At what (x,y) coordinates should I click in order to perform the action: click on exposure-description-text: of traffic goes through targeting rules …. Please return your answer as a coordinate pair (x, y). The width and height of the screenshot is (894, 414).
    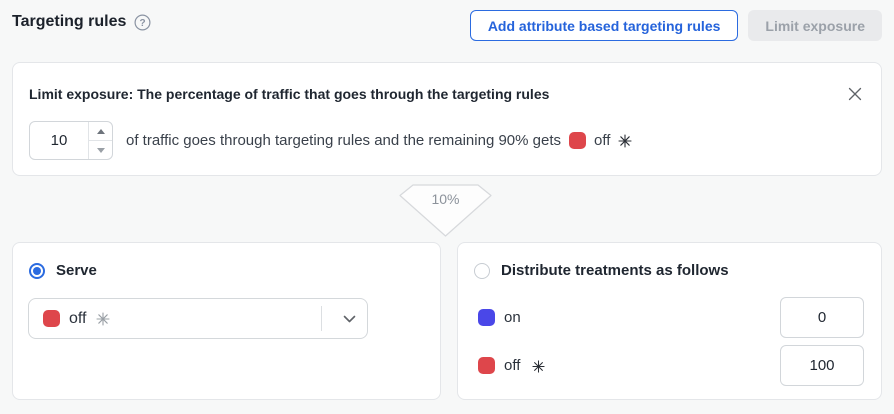
    Looking at the image, I should click on (343, 140).